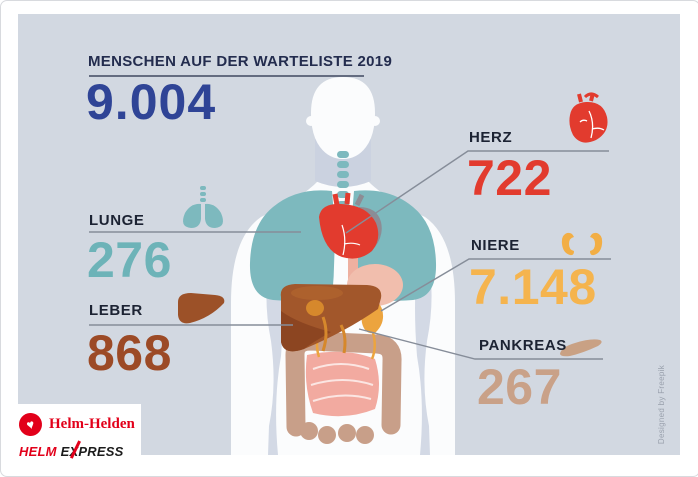  What do you see at coordinates (582, 244) in the screenshot?
I see `kidneys-icon` at bounding box center [582, 244].